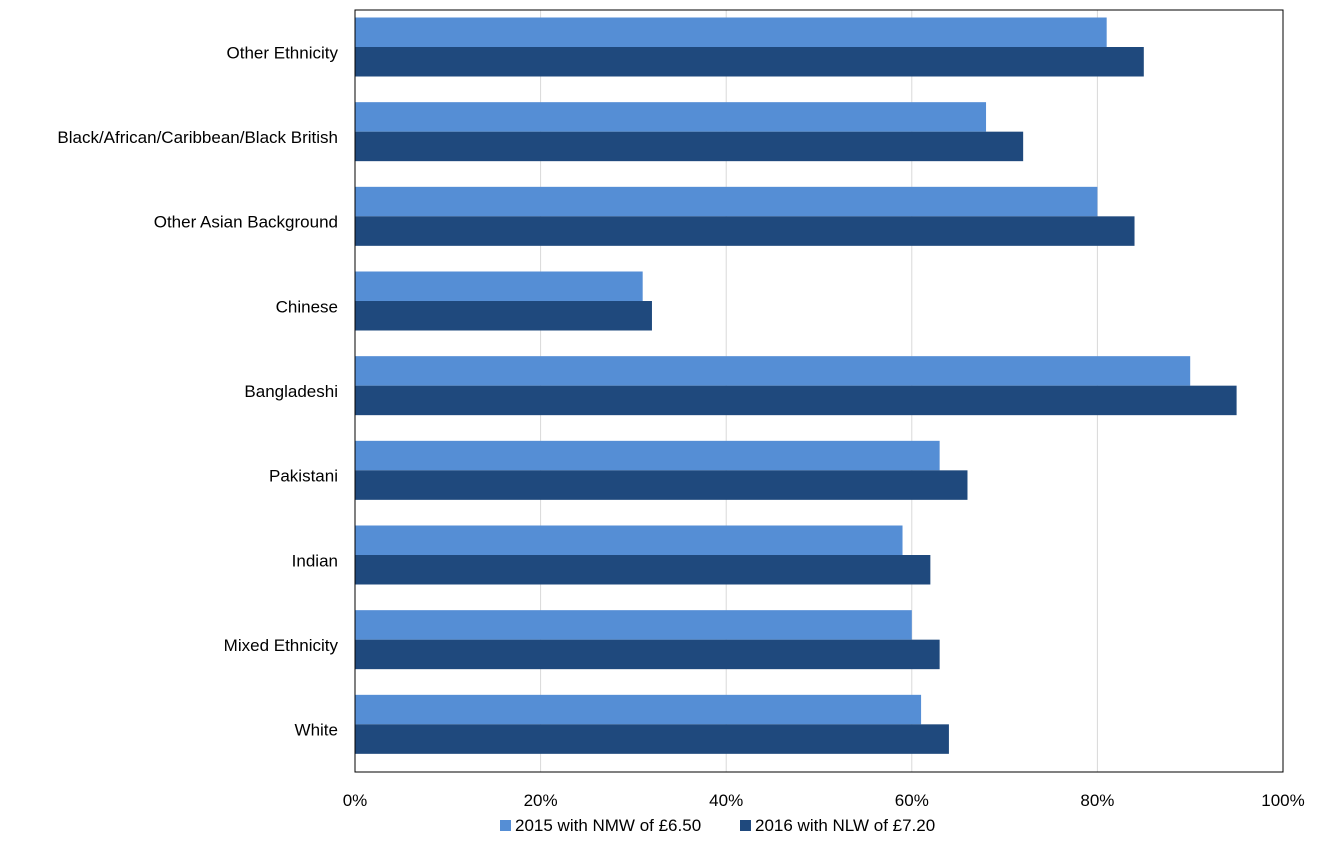 The width and height of the screenshot is (1319, 851). I want to click on category-label: Indian, so click(315, 560).